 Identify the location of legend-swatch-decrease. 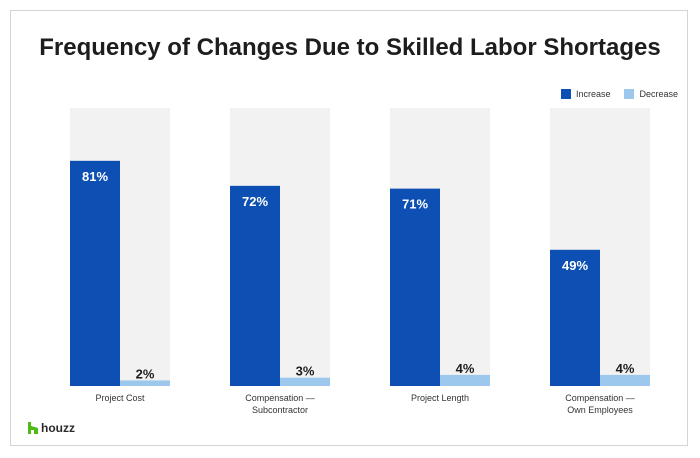
(629, 94).